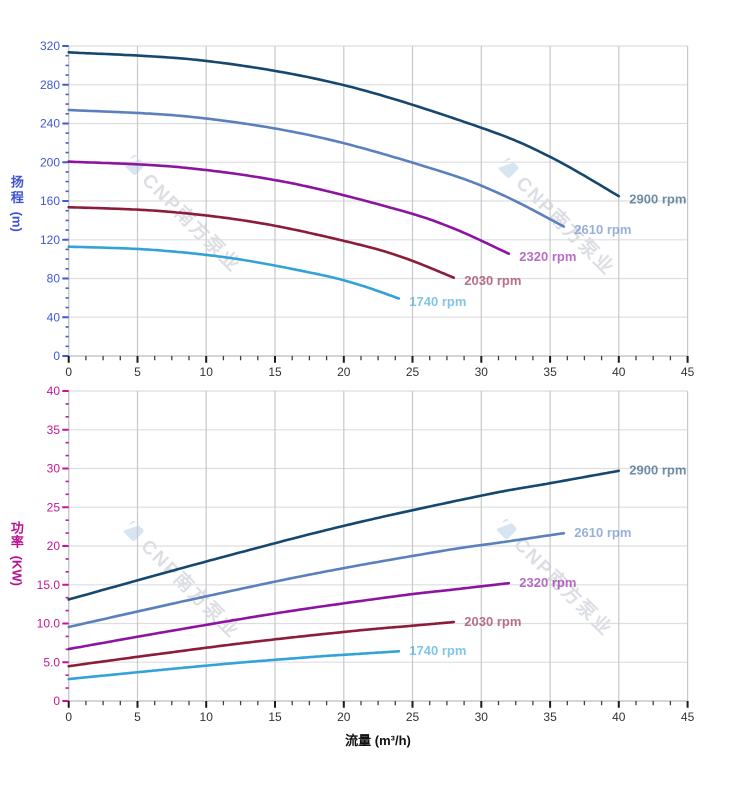 Image resolution: width=752 pixels, height=797 pixels. What do you see at coordinates (16, 222) in the screenshot?
I see `svg-text: (m)` at bounding box center [16, 222].